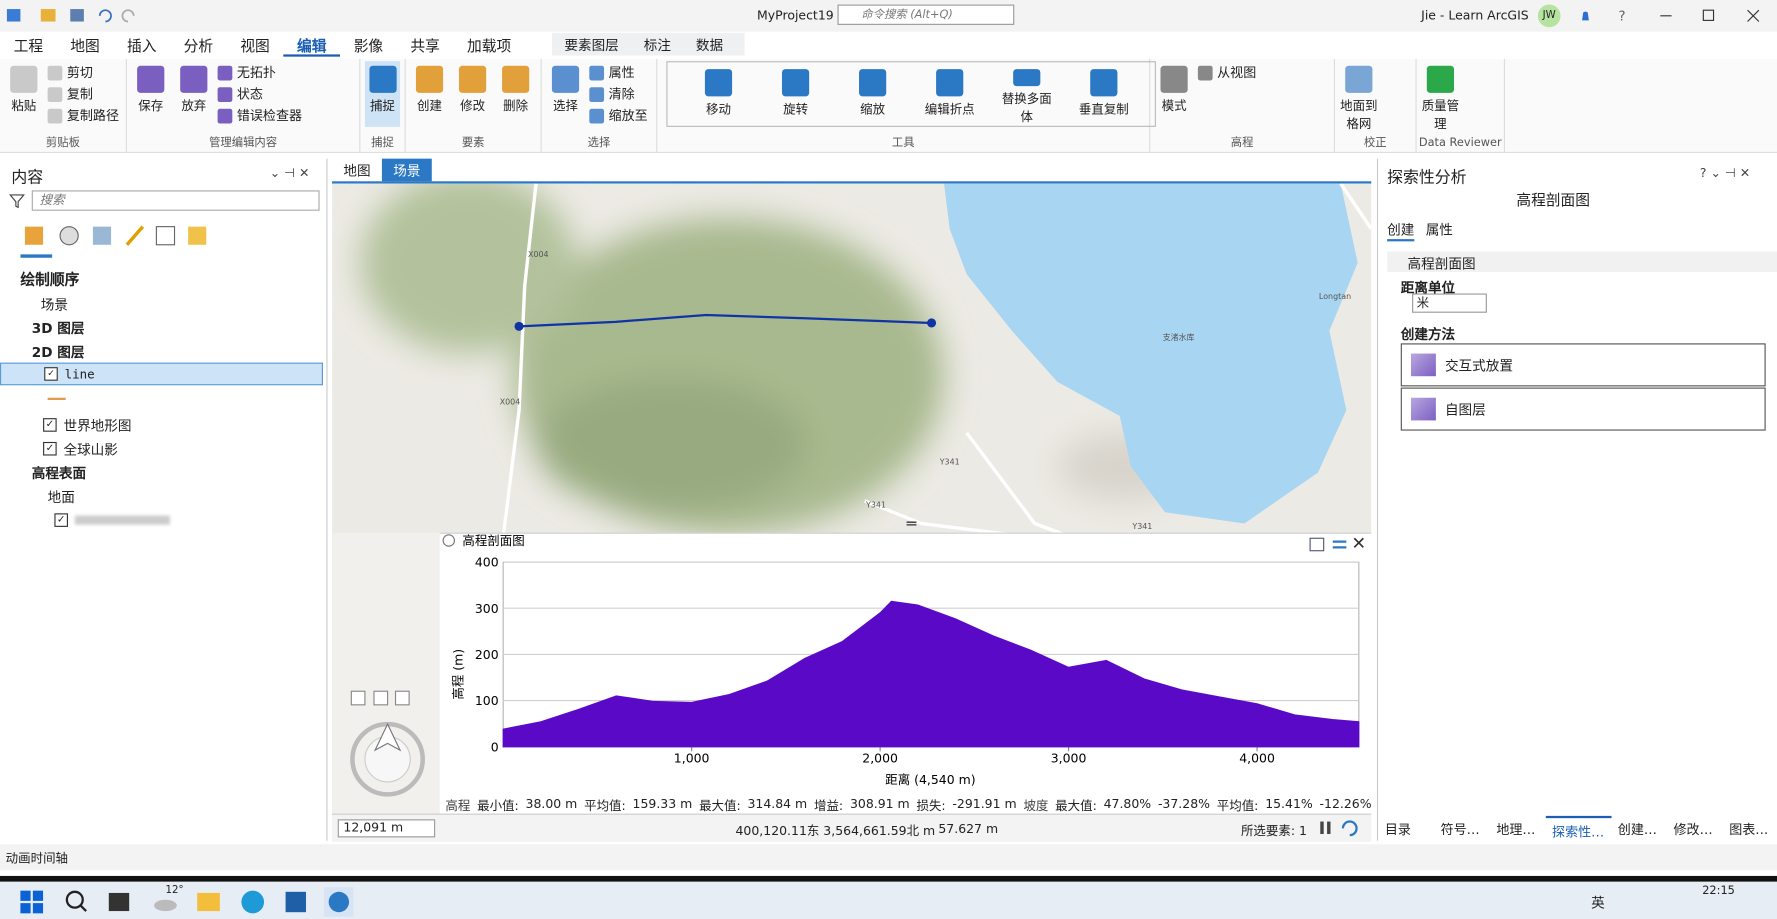  What do you see at coordinates (50, 280) in the screenshot?
I see `drawing-order-heading: 绘制顺序` at bounding box center [50, 280].